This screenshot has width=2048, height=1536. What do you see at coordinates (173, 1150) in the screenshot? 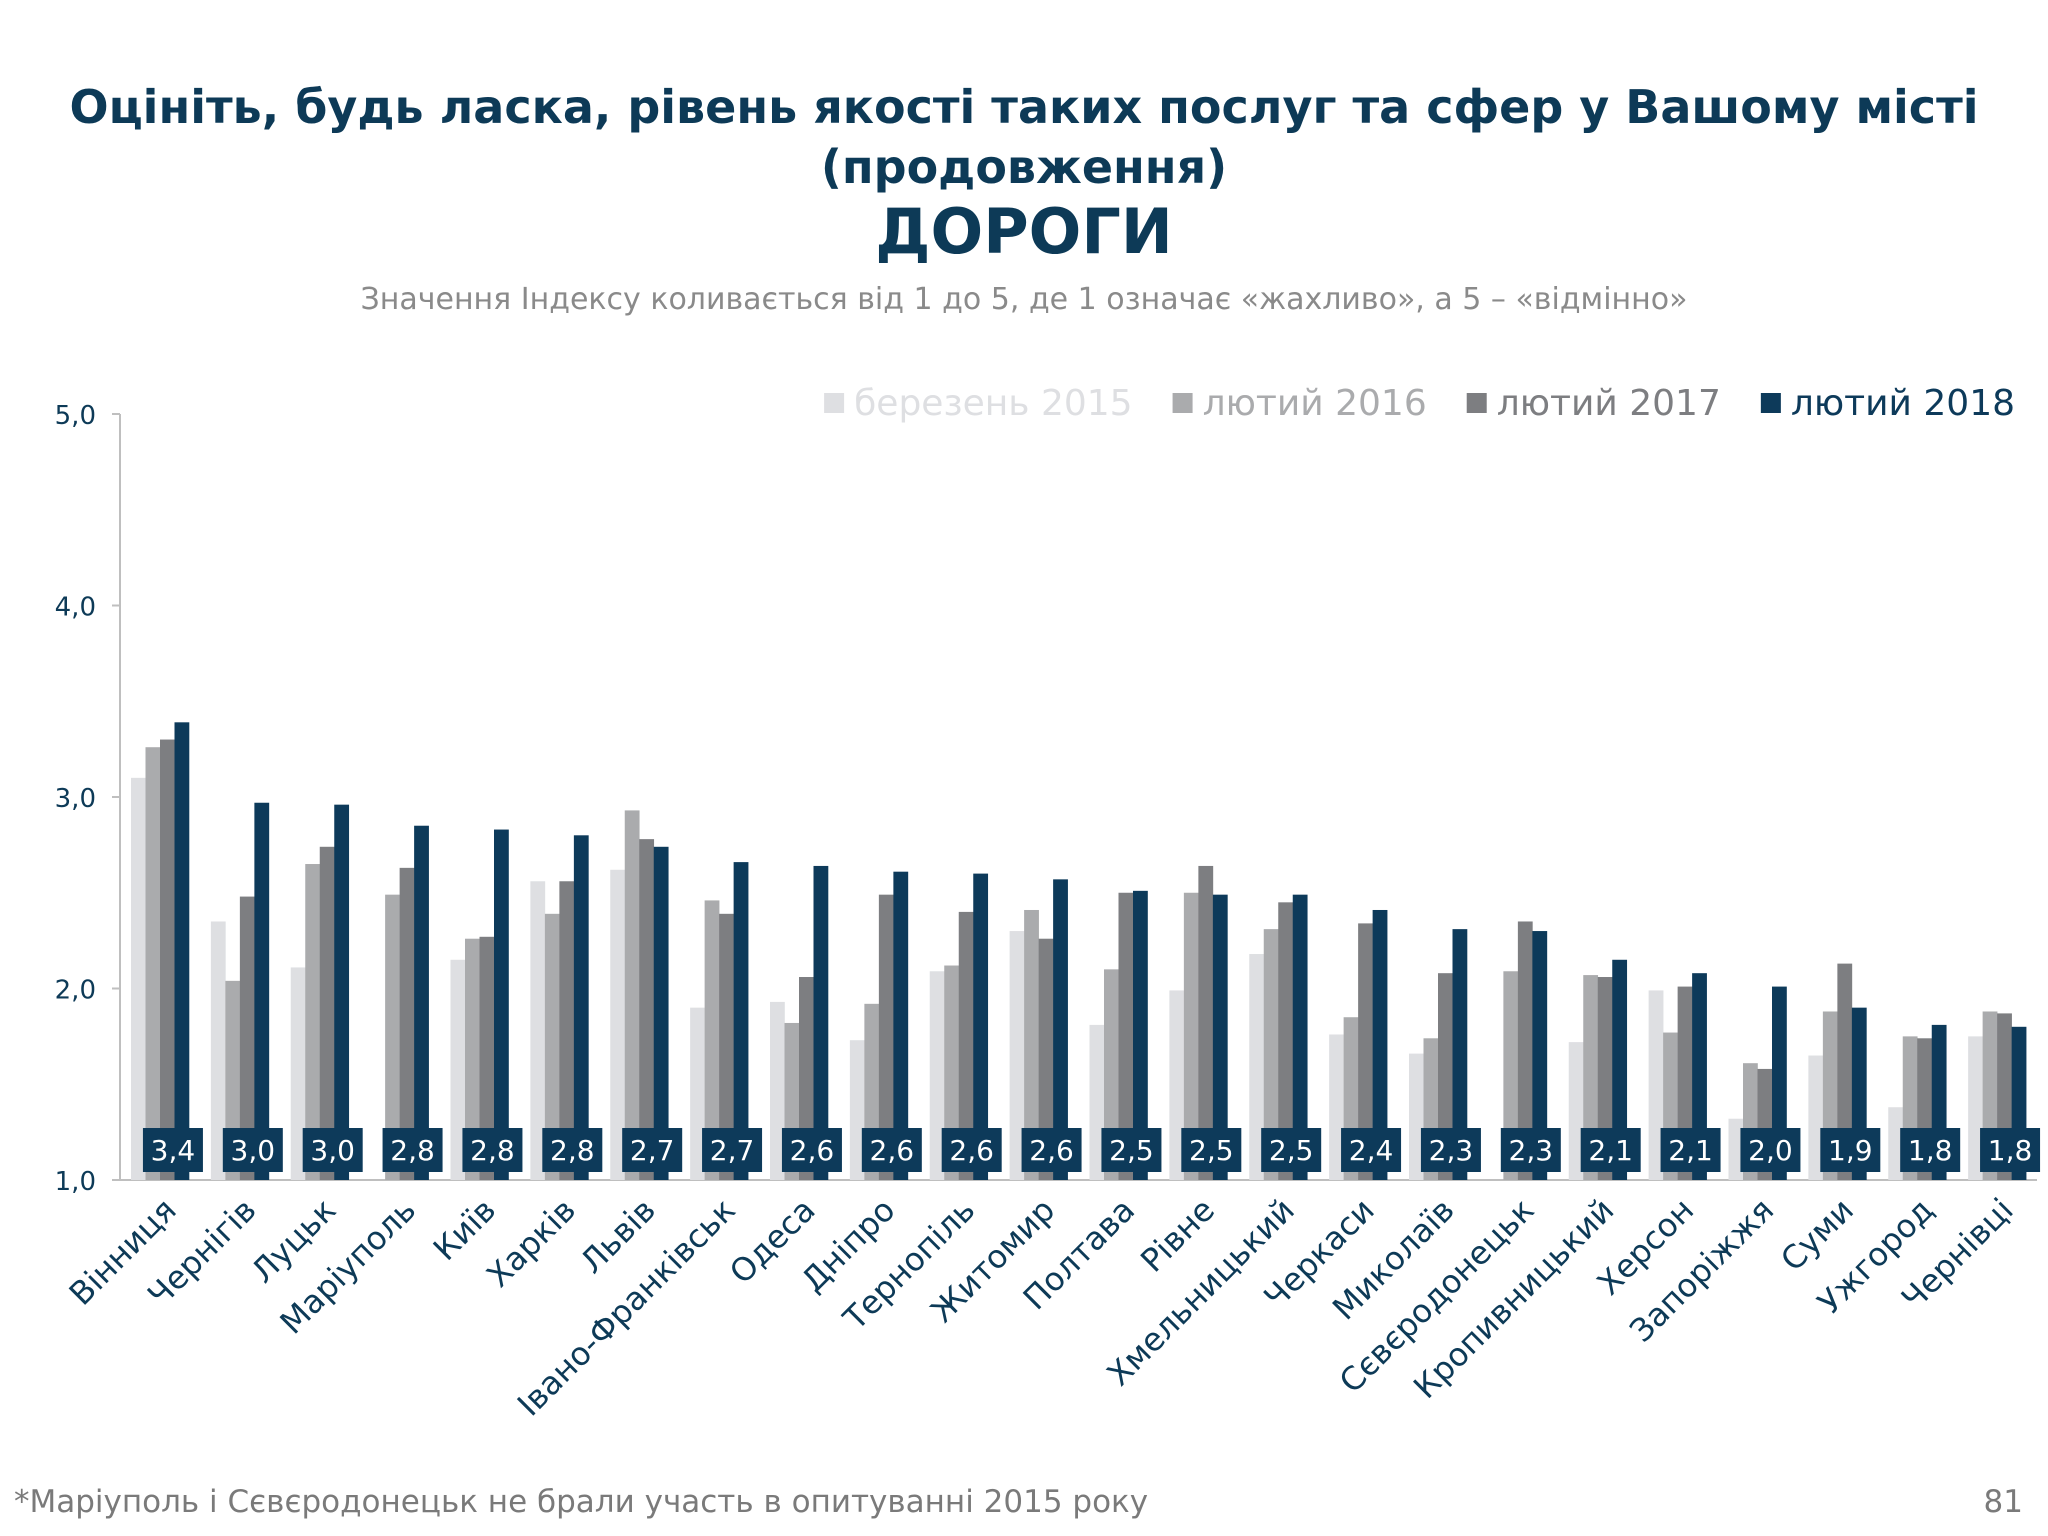
I see `data-label: 3,4` at bounding box center [173, 1150].